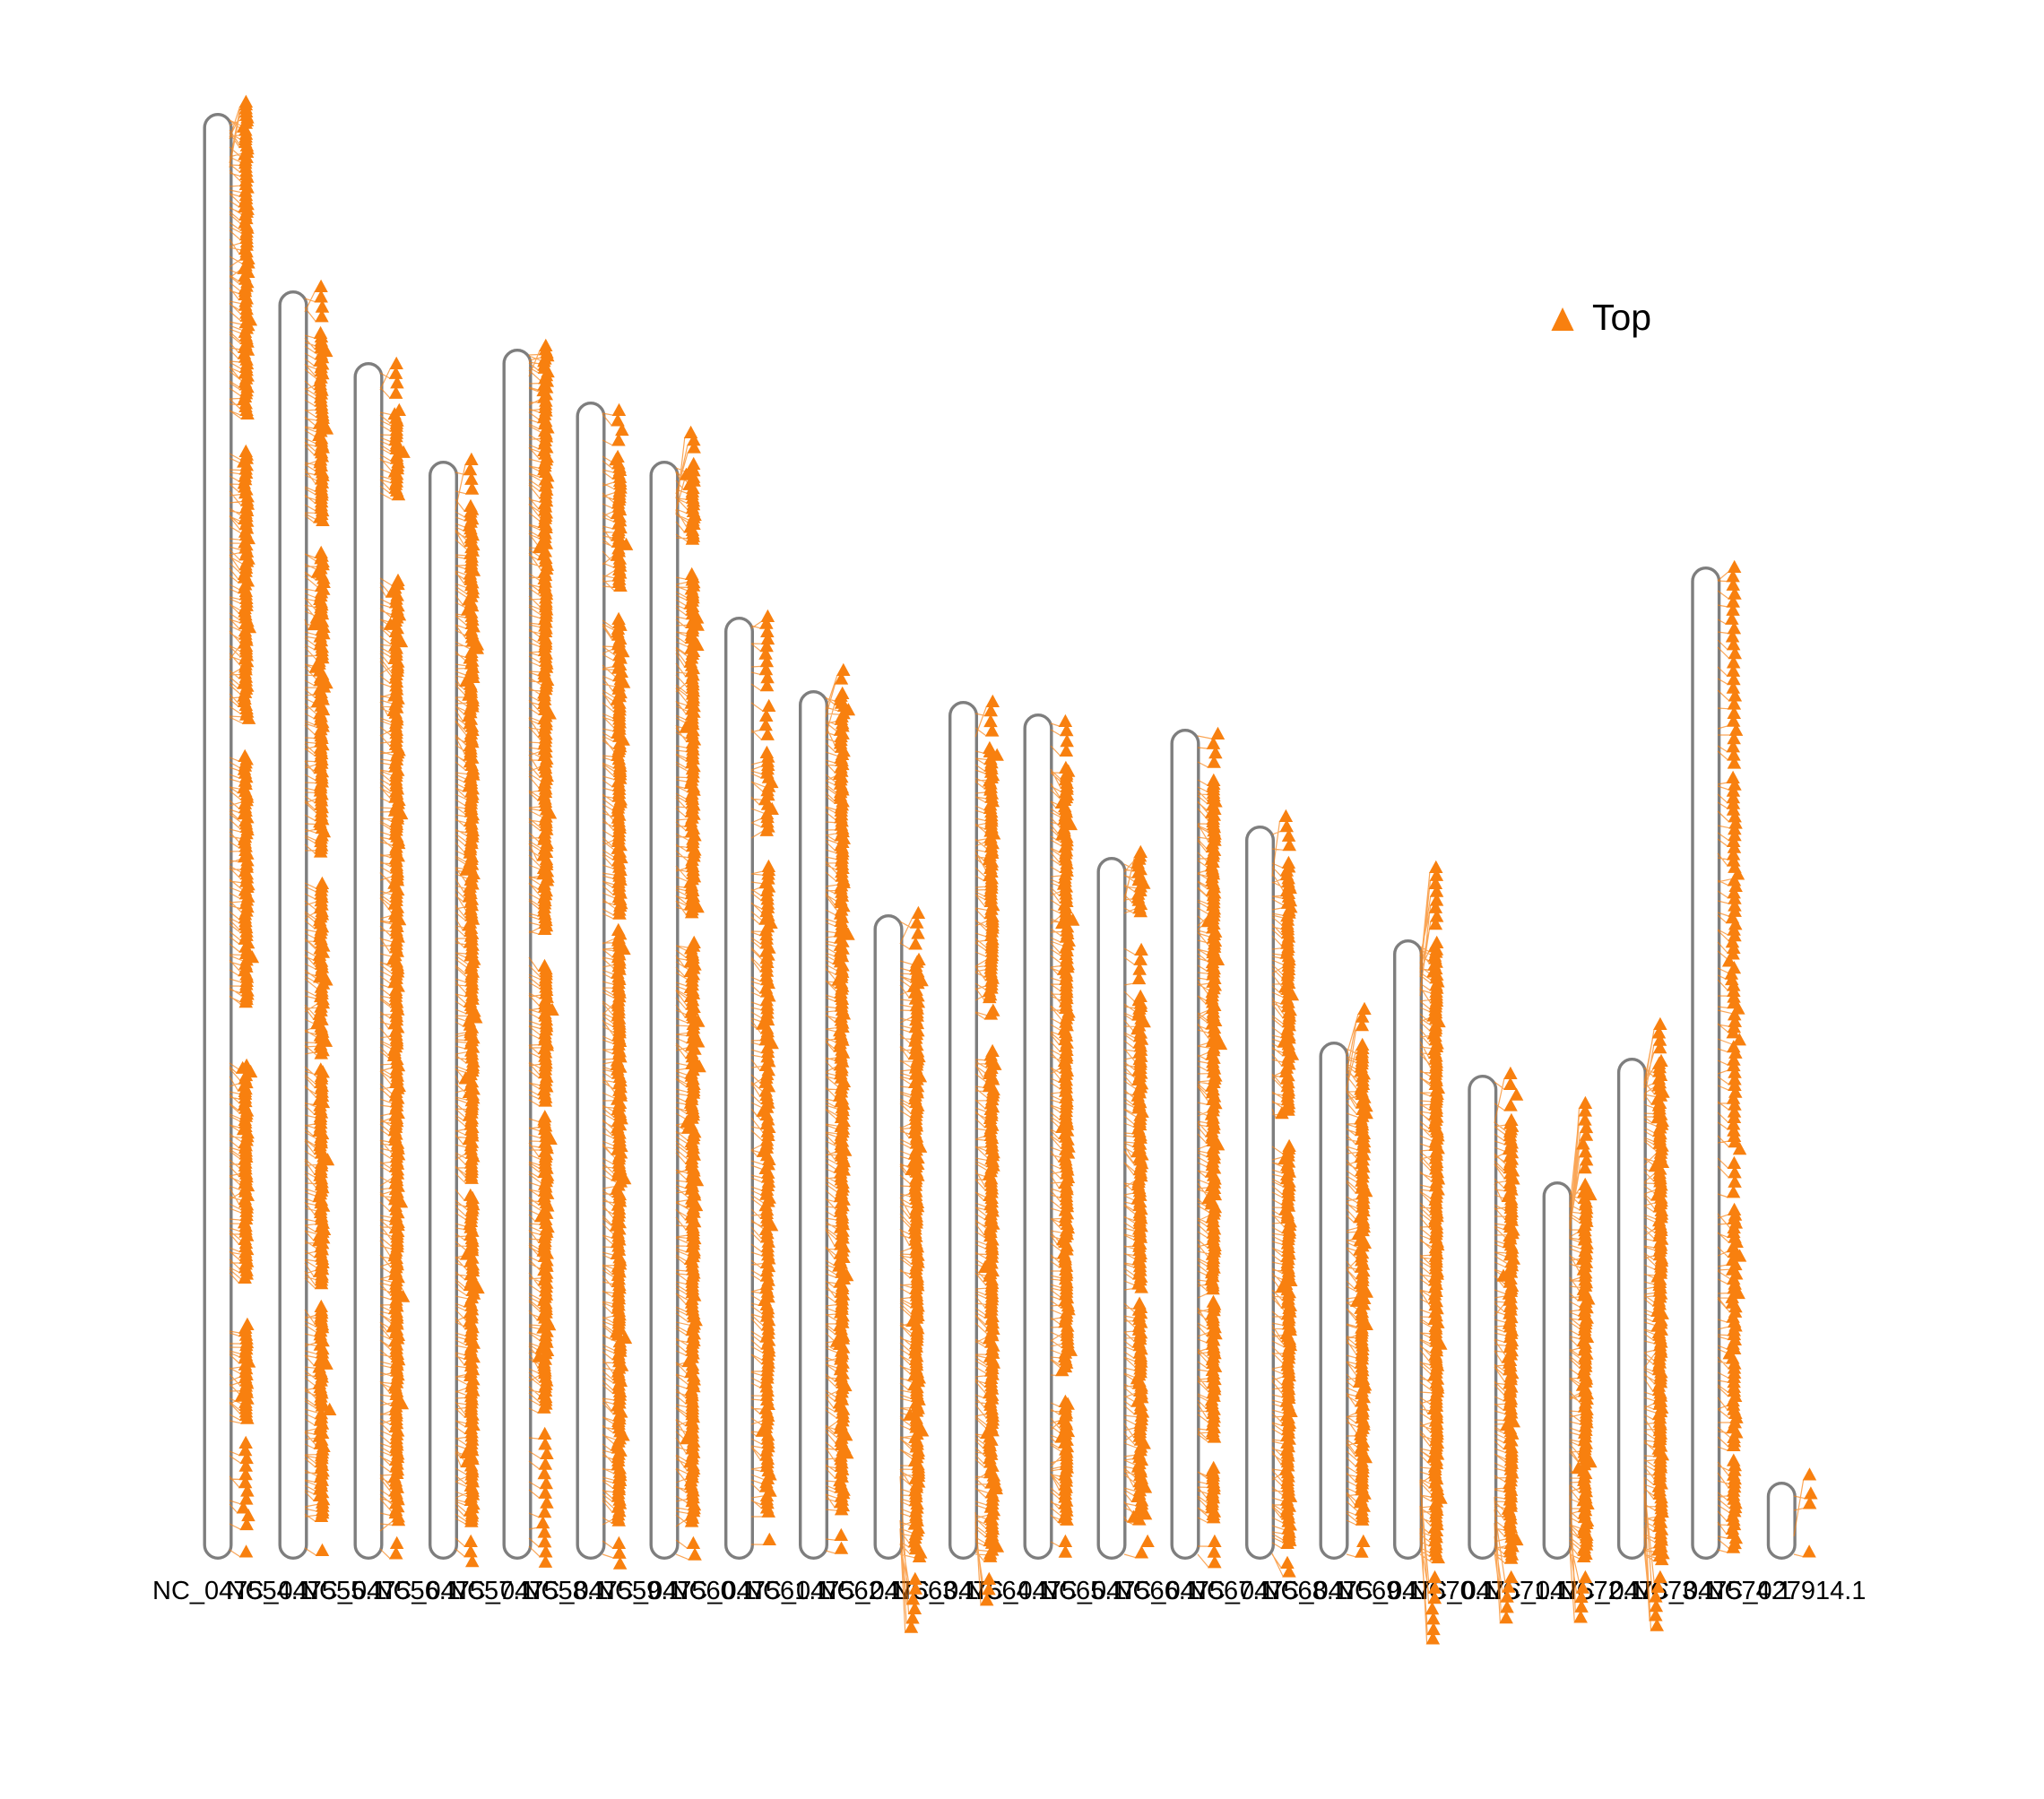 This screenshot has width=2044, height=1799. What do you see at coordinates (1268, 1591) in the screenshot?
I see `svg-text: NC_047568.1` at bounding box center [1268, 1591].